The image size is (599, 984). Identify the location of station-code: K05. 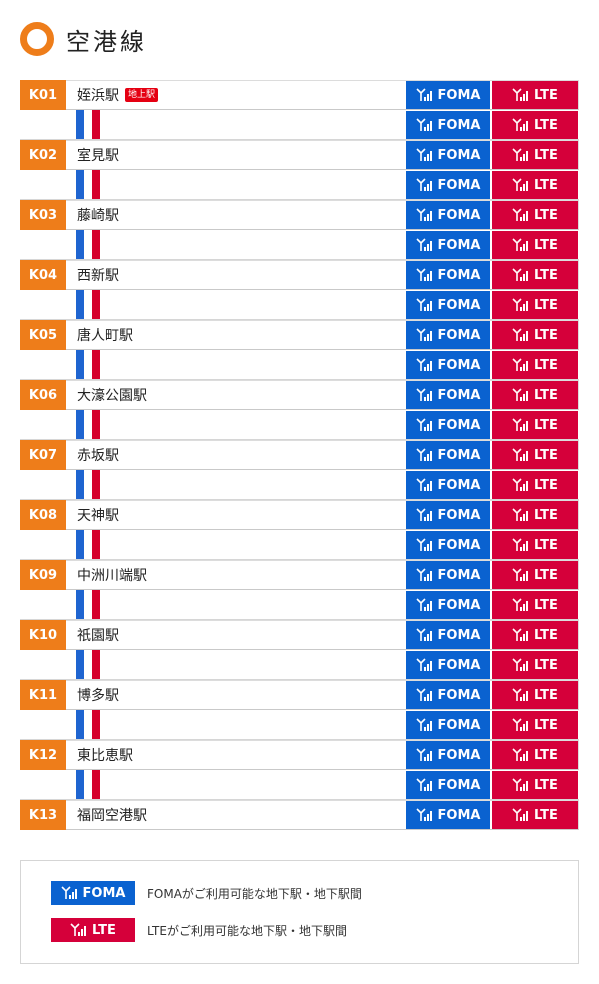
(43, 335).